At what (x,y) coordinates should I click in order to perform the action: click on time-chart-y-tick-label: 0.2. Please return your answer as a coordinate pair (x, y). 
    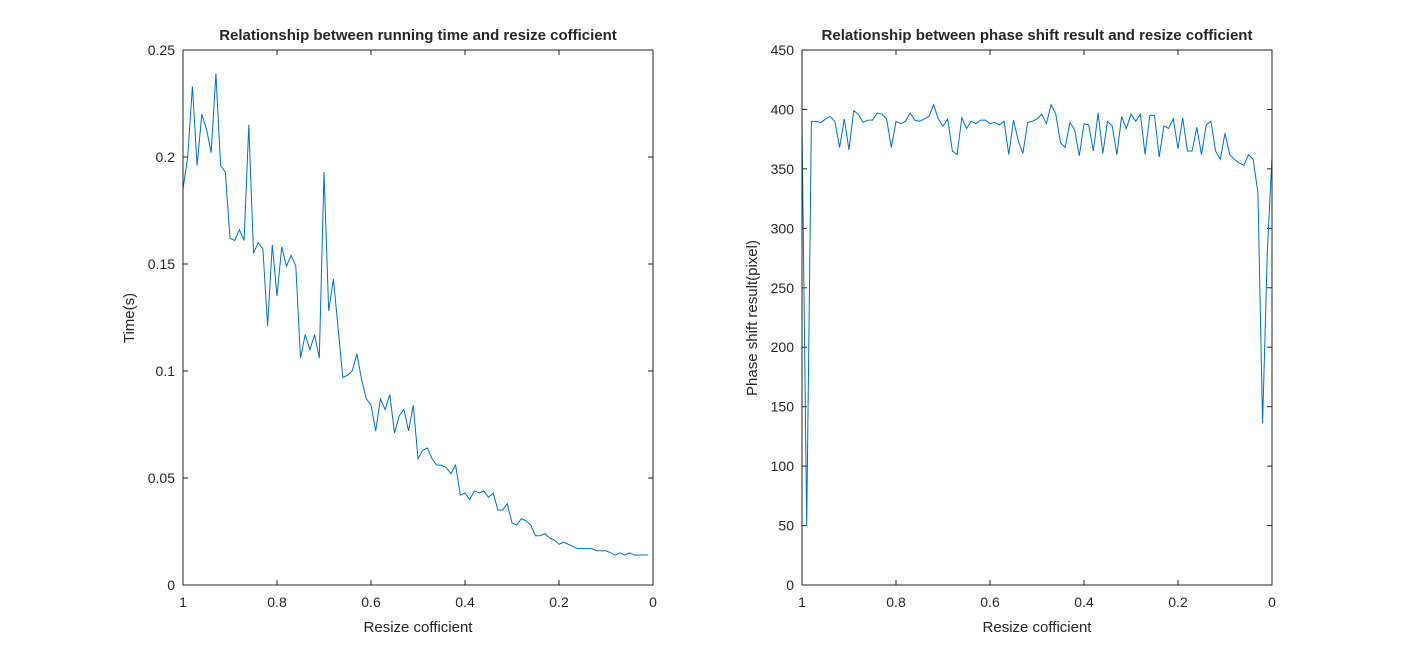
    Looking at the image, I should click on (166, 157).